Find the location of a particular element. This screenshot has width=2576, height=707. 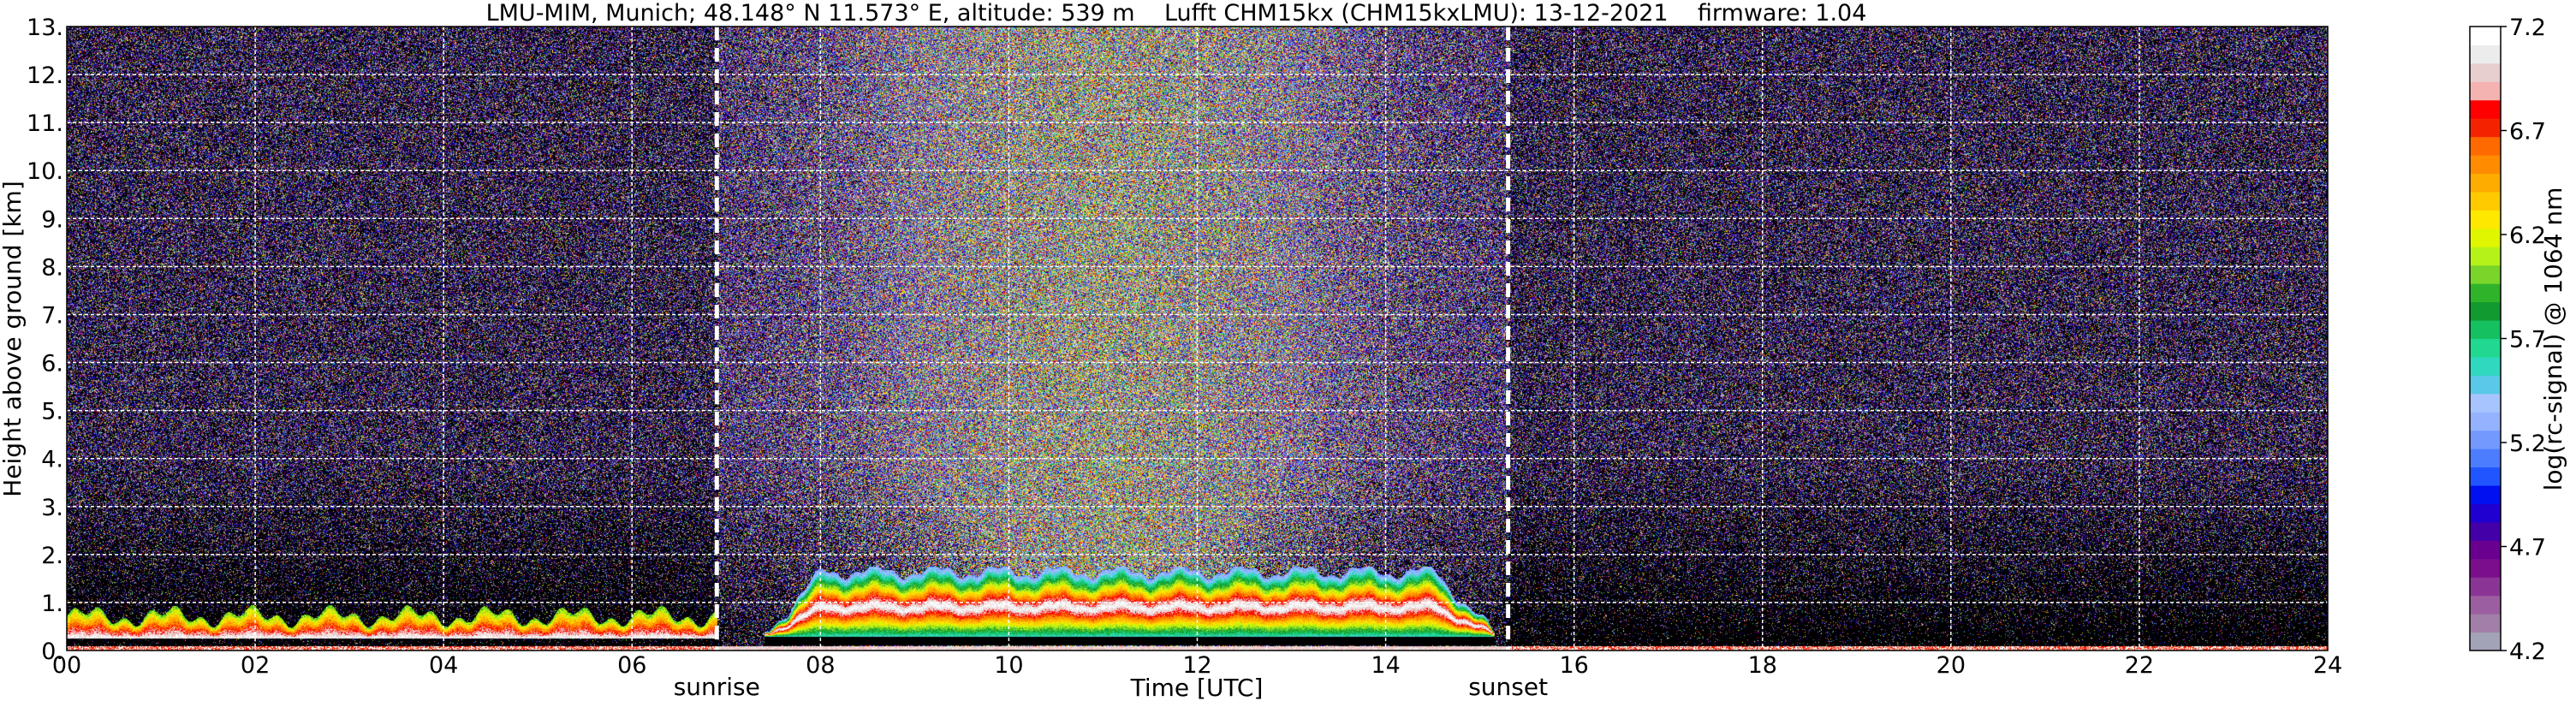

x-tick-label: 06 is located at coordinates (631, 665).